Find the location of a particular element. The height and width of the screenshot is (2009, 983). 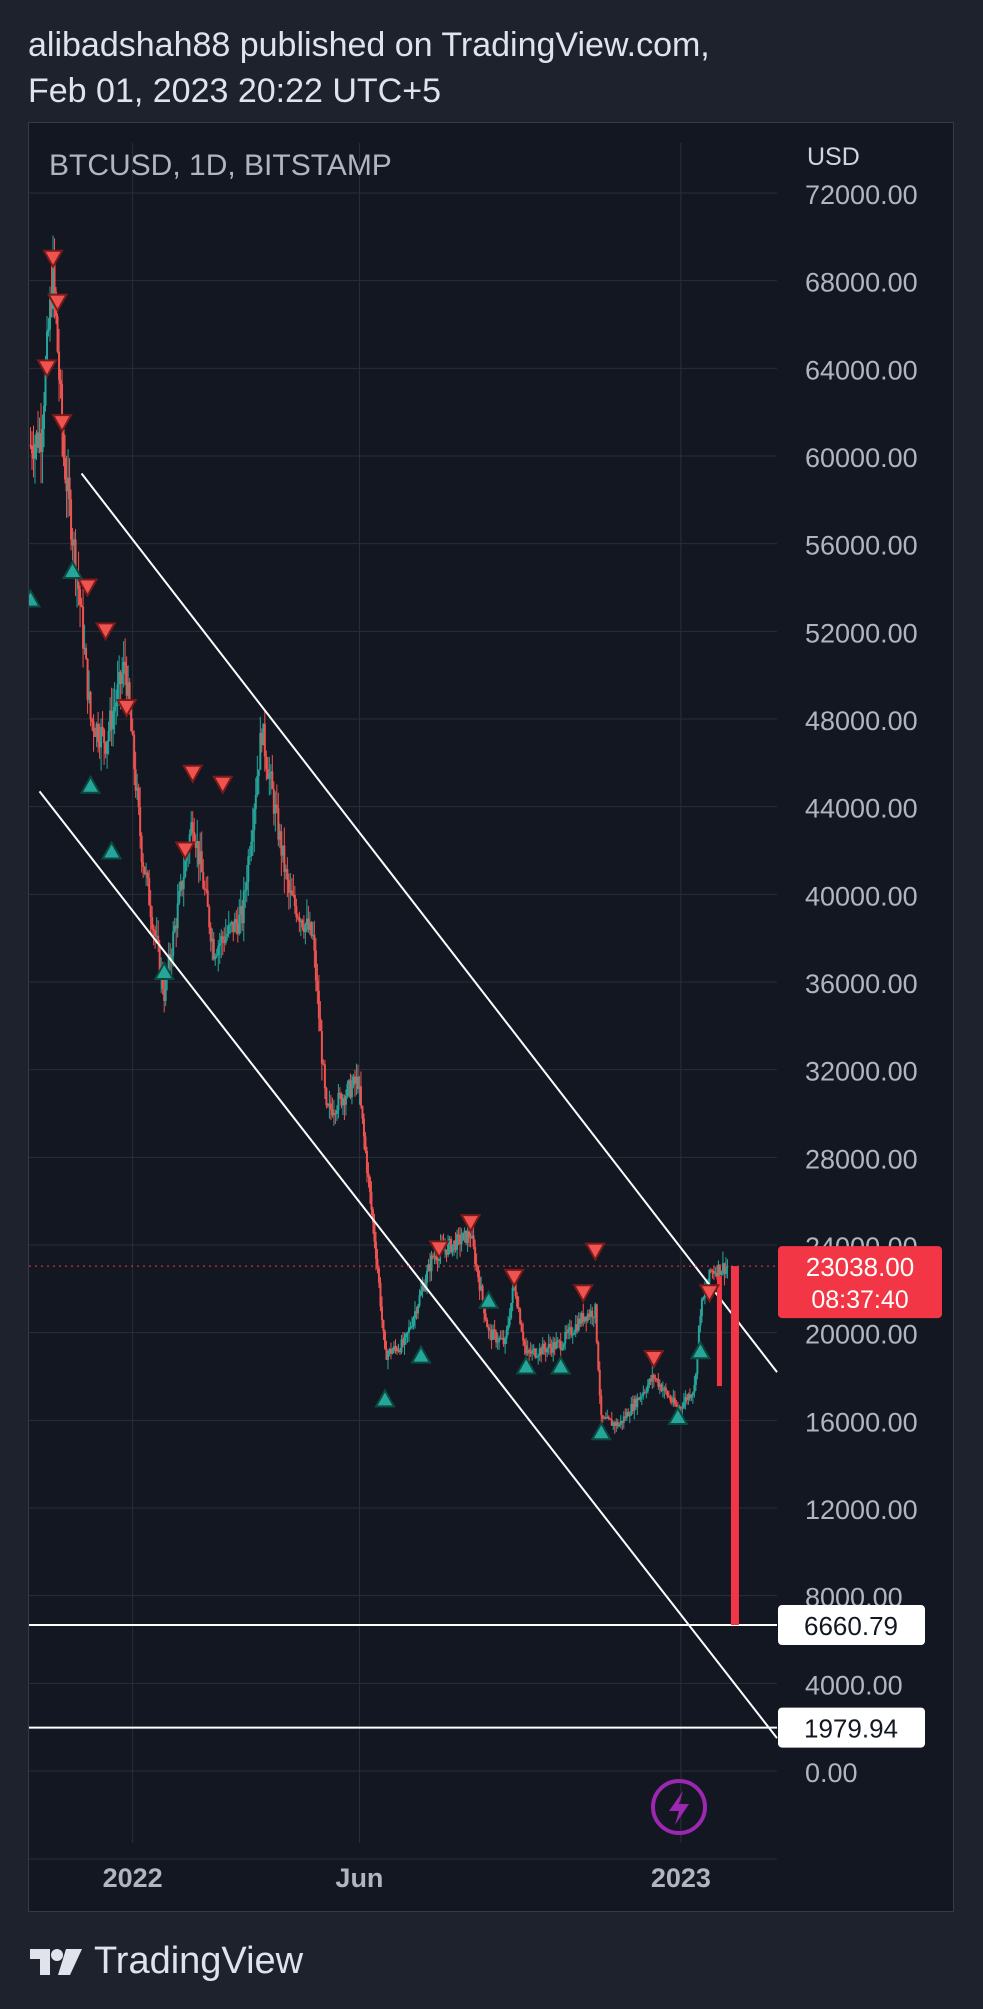

last-price-badge is located at coordinates (860, 1282).